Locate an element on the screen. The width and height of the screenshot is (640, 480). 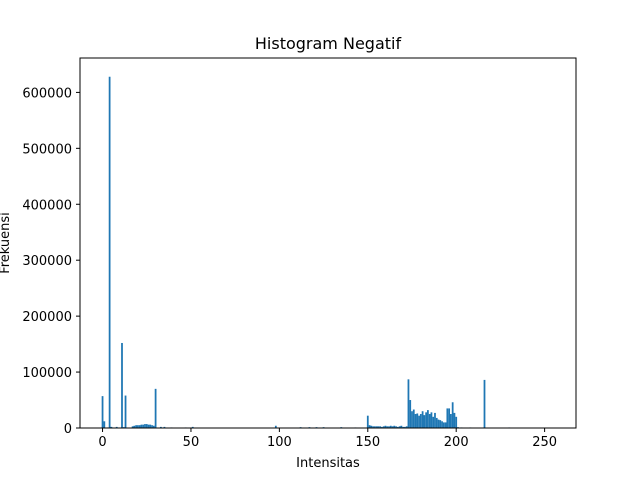
y-axis-label: Frekuensi is located at coordinates (6, 243).